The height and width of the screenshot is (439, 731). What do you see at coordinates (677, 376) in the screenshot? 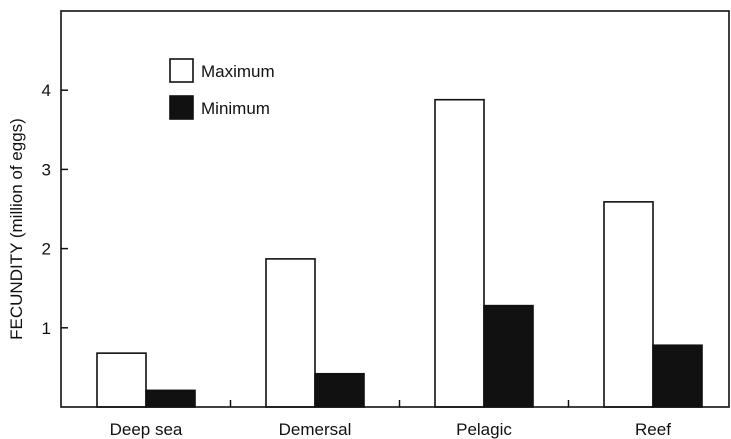
I see `bar-minimum-reef` at bounding box center [677, 376].